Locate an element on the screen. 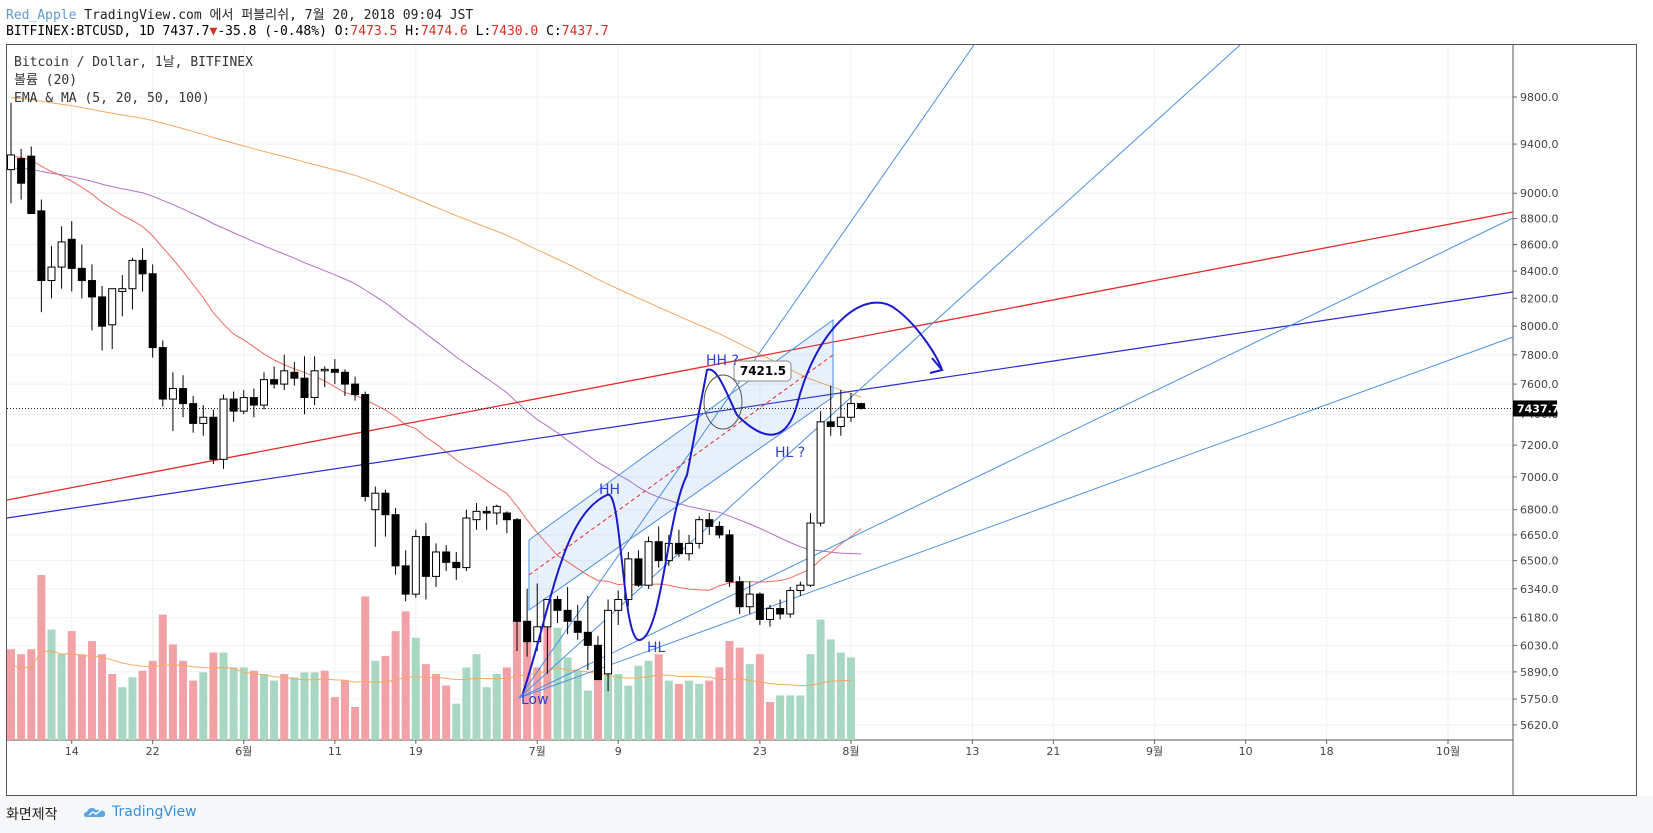 The image size is (1653, 833). price-change: -35.8 (-0.48%) is located at coordinates (272, 31).